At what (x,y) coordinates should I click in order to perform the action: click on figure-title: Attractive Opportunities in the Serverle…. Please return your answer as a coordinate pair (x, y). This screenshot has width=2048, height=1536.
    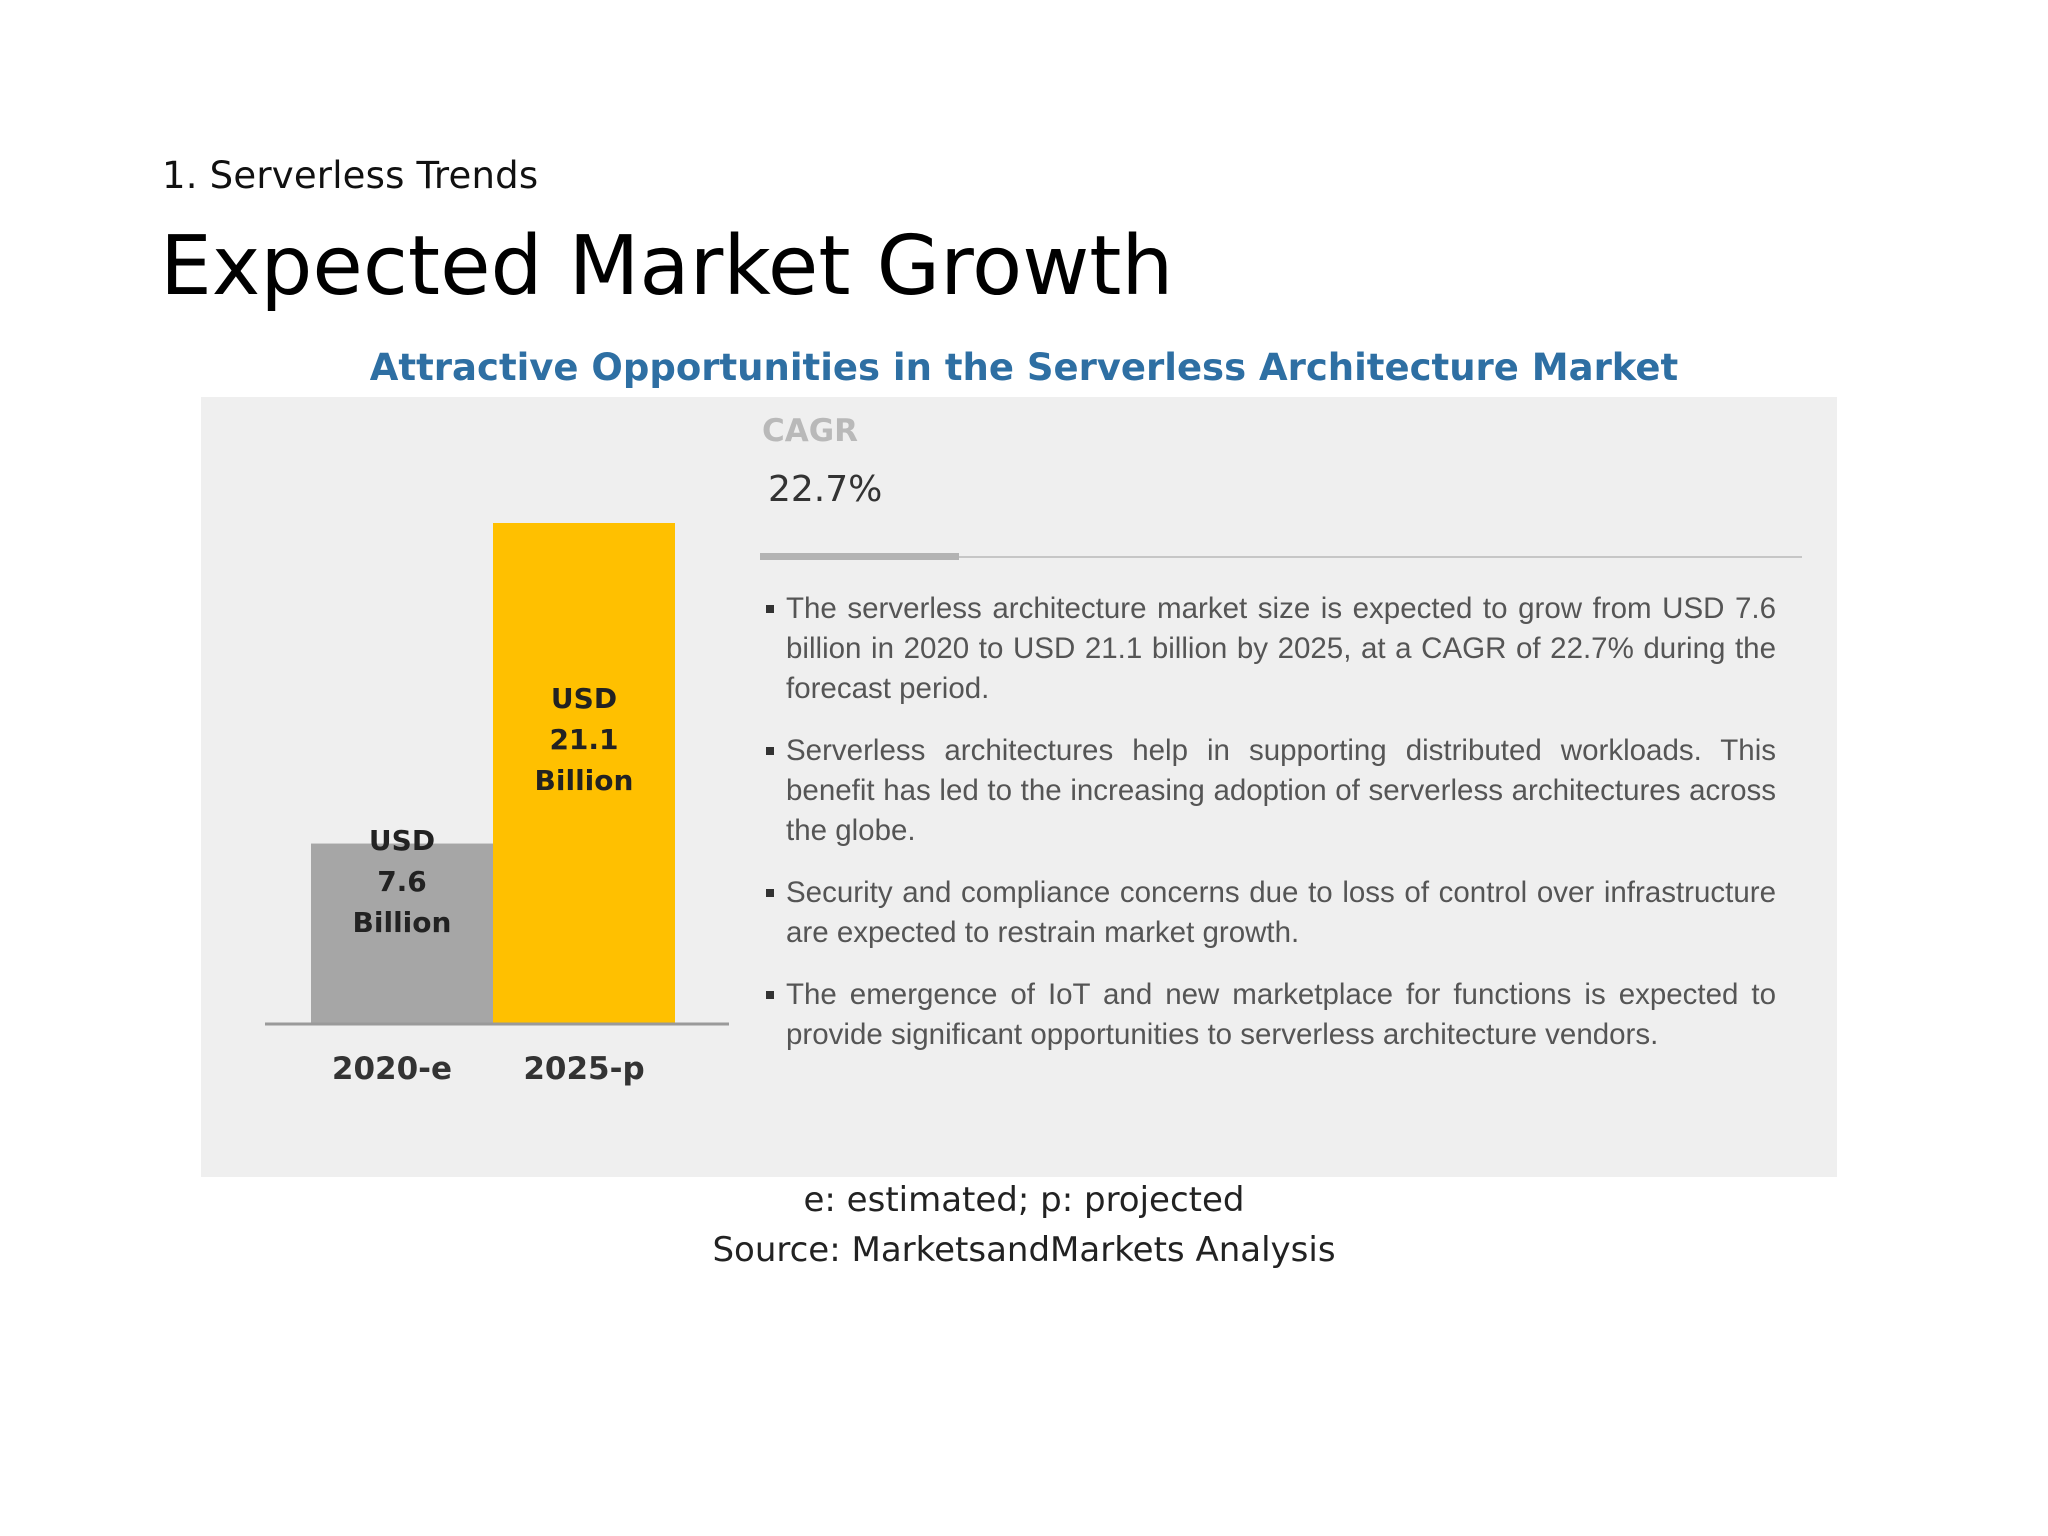
    Looking at the image, I should click on (1024, 367).